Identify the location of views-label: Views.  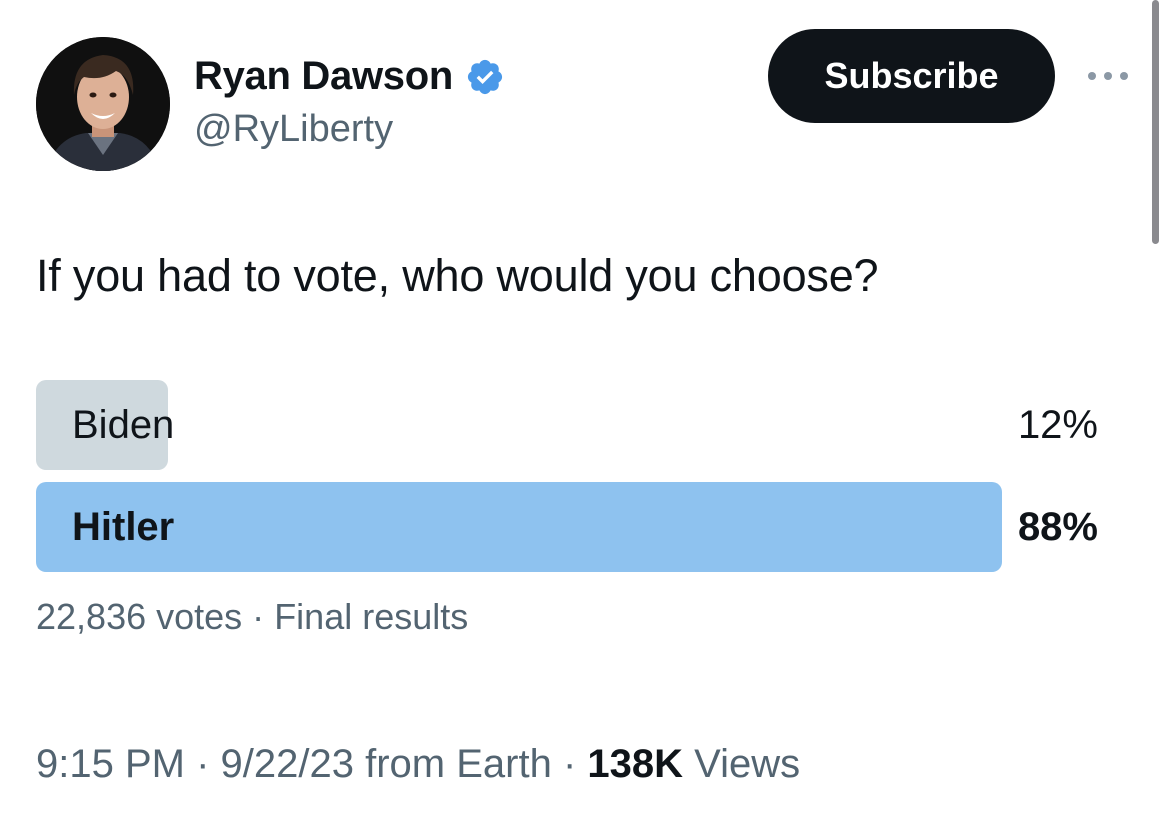
(747, 764).